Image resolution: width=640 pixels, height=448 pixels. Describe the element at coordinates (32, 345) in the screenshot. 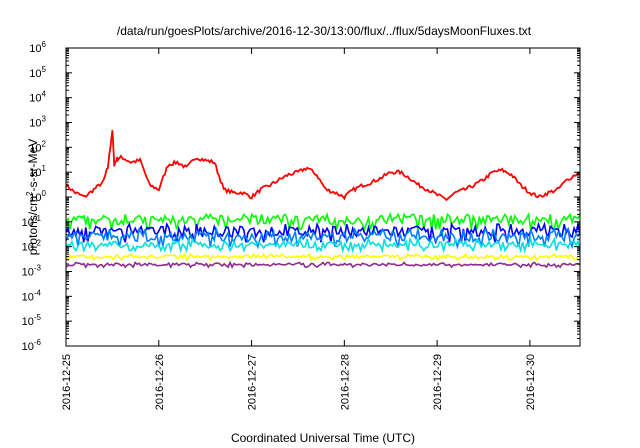

I see `y-tick-label: 10⁻⁶` at that location.